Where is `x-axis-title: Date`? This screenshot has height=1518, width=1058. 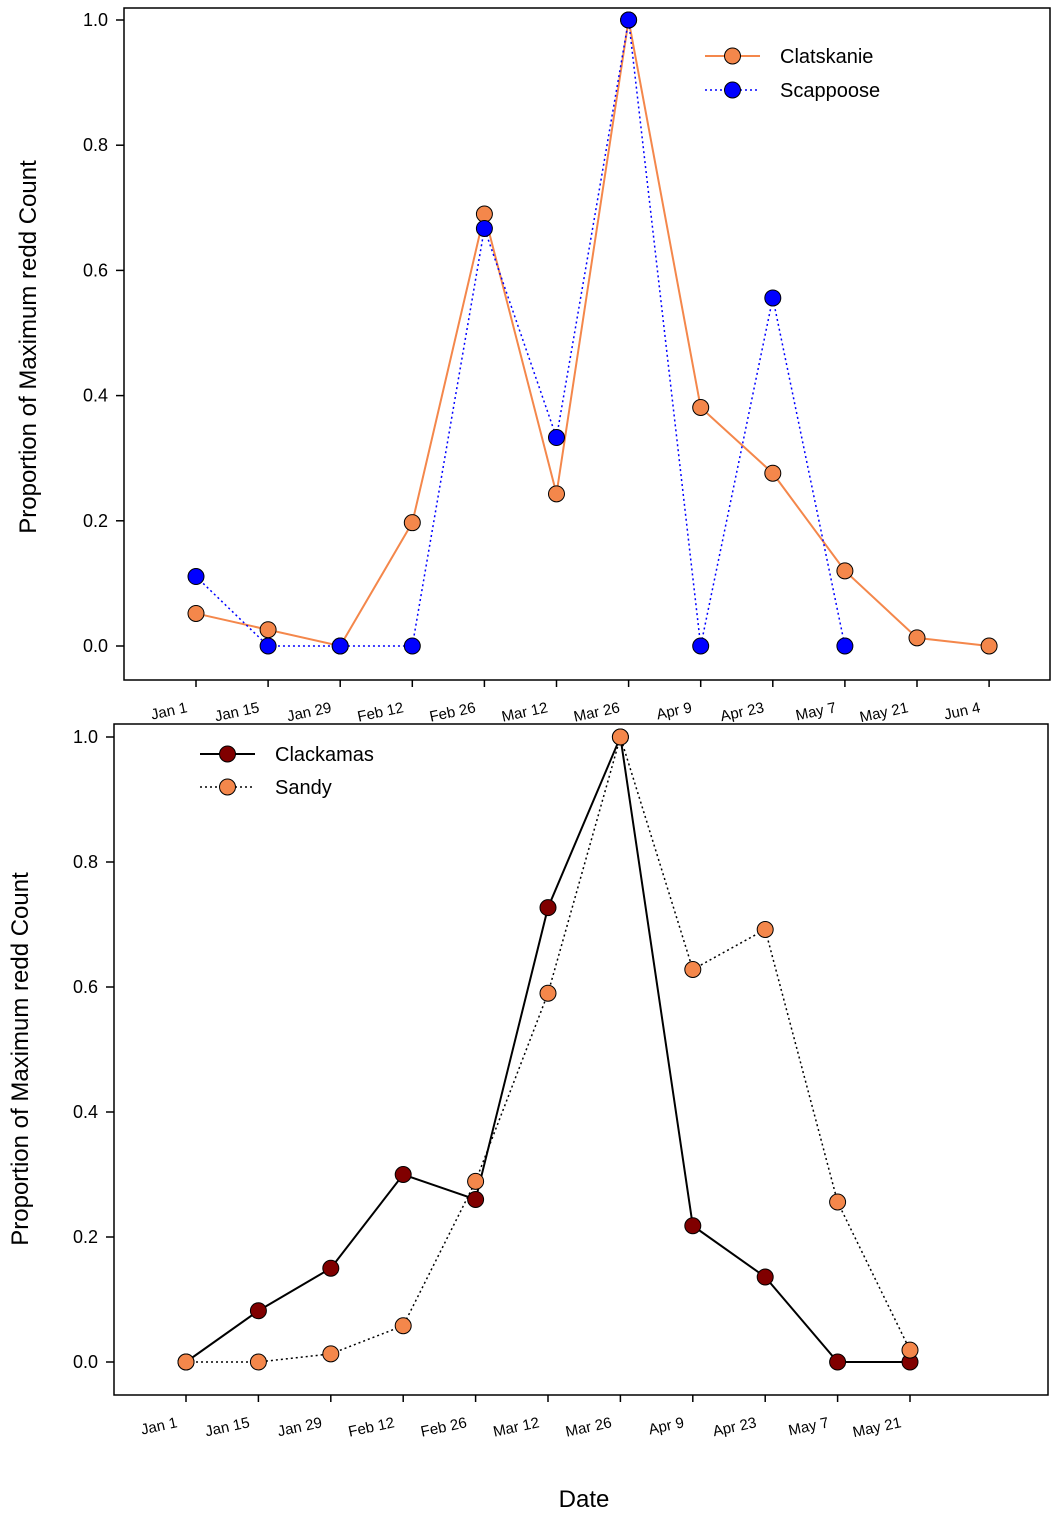
x-axis-title: Date is located at coordinates (584, 1499).